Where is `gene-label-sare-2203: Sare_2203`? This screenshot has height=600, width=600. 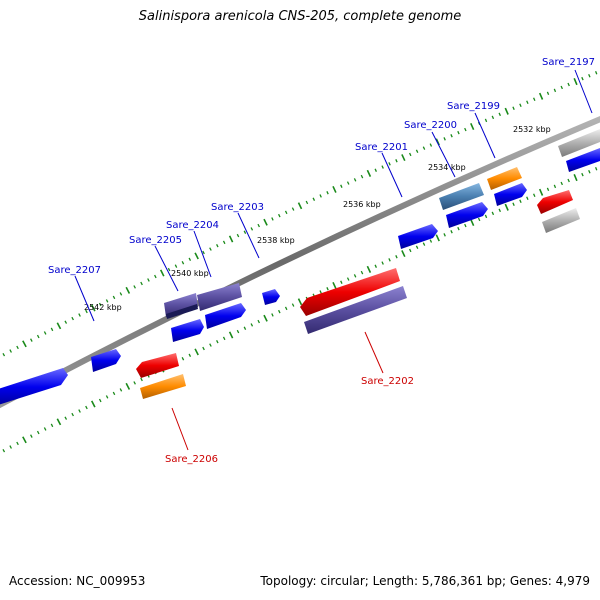
gene-label-sare-2203: Sare_2203 is located at coordinates (237, 207).